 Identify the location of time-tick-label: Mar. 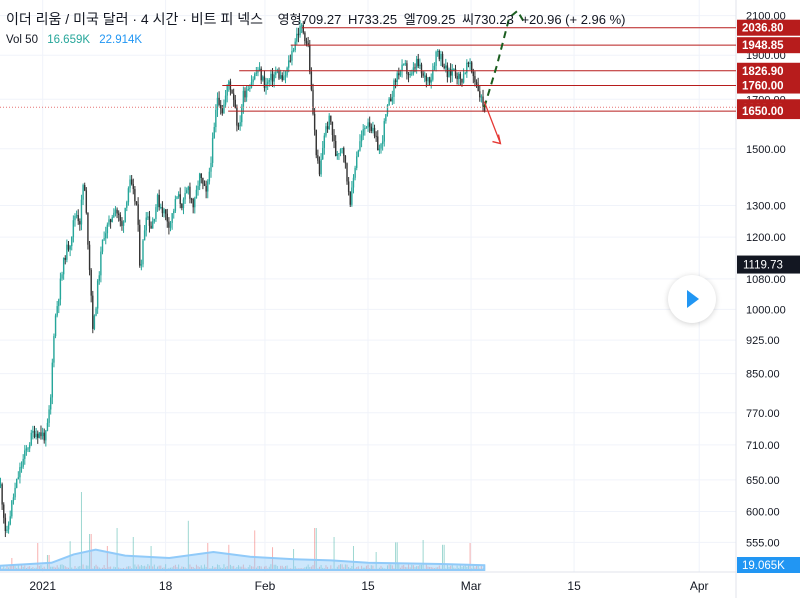
(471, 586).